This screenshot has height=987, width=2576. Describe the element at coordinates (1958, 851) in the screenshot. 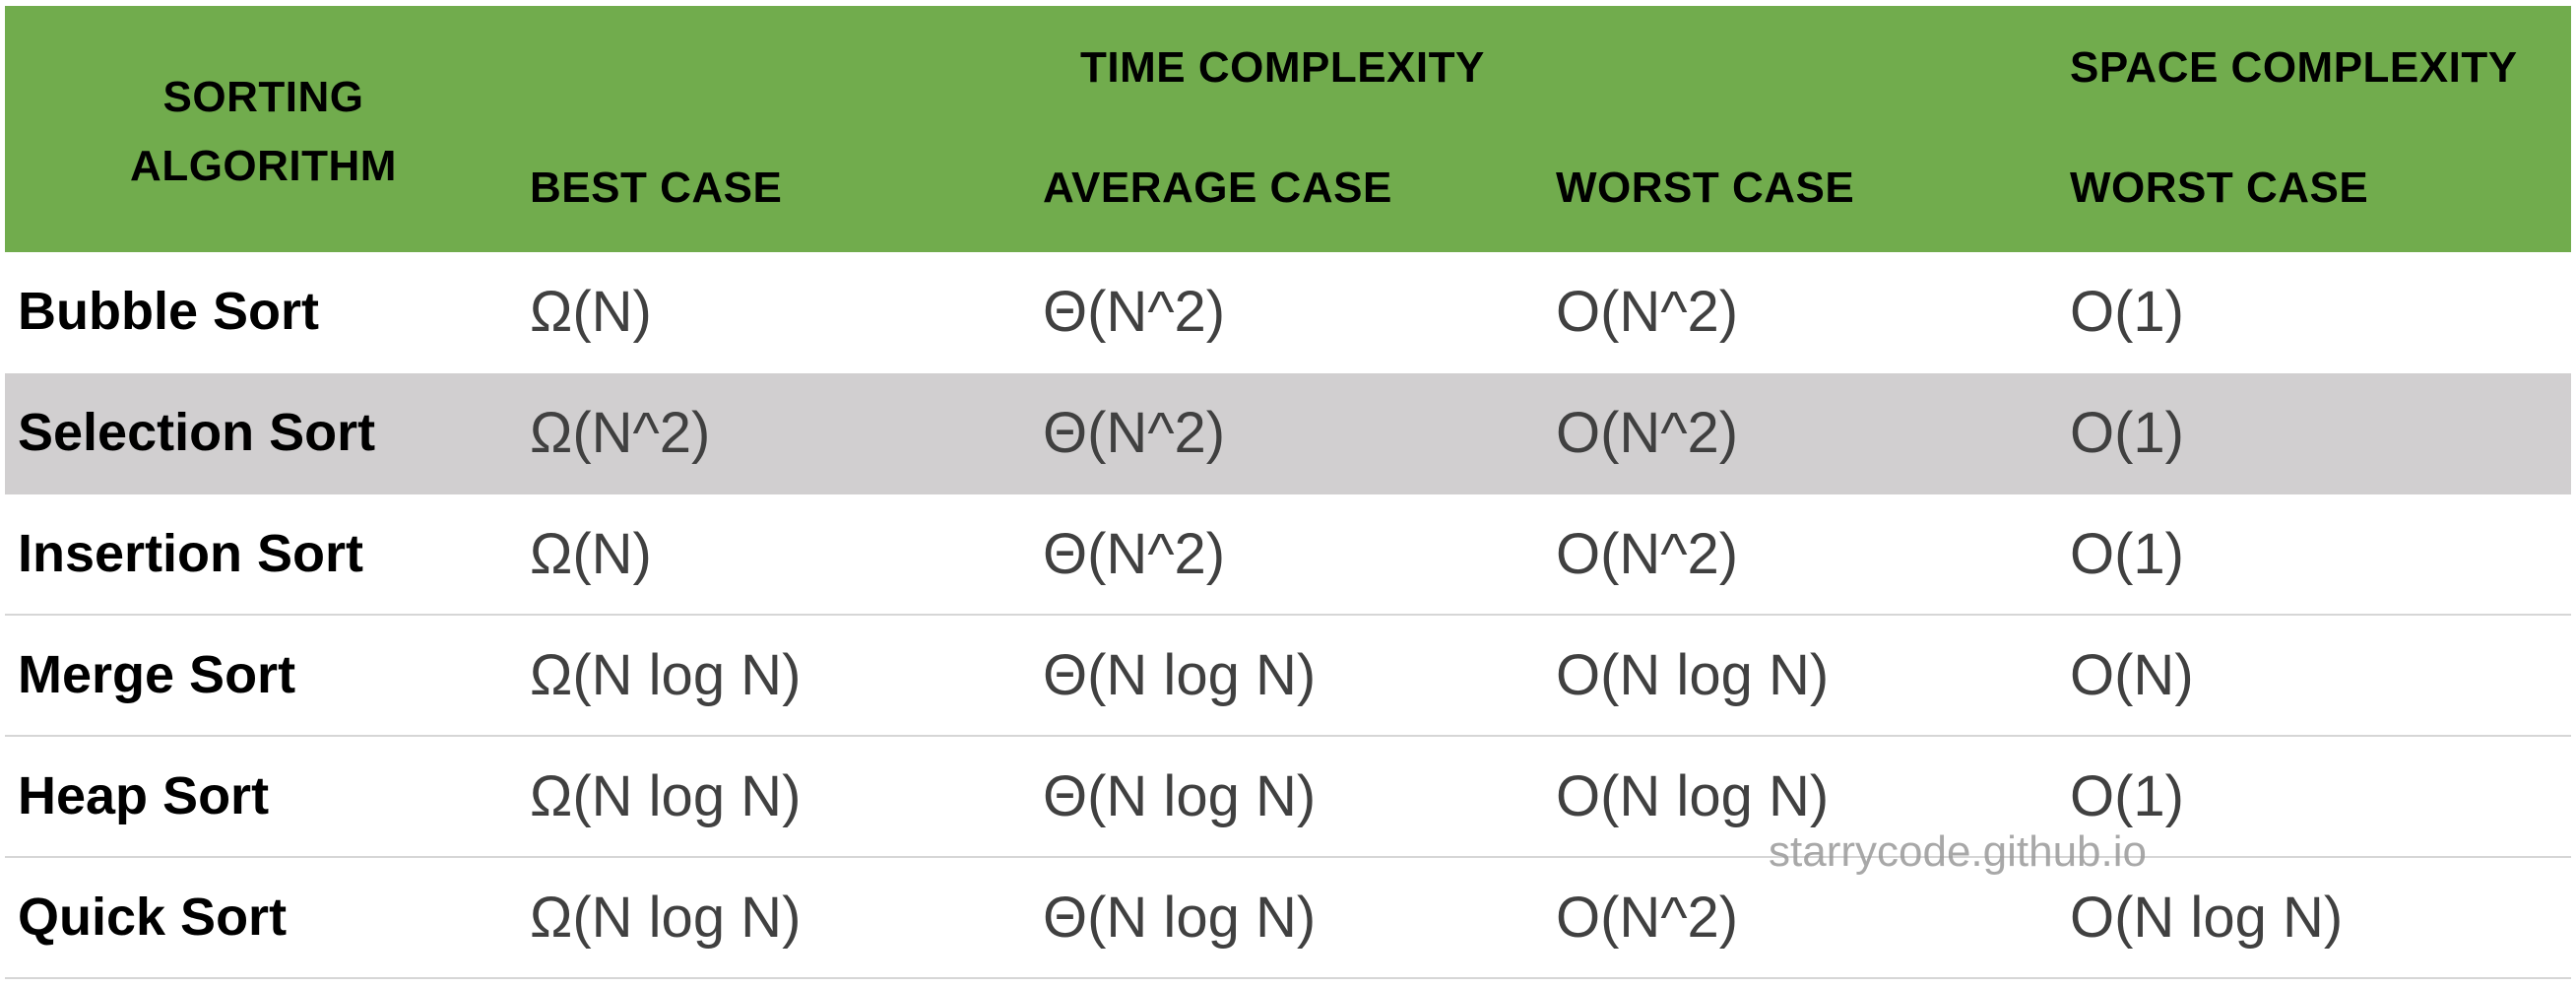

I see `watermark: starrycode.github.io` at that location.